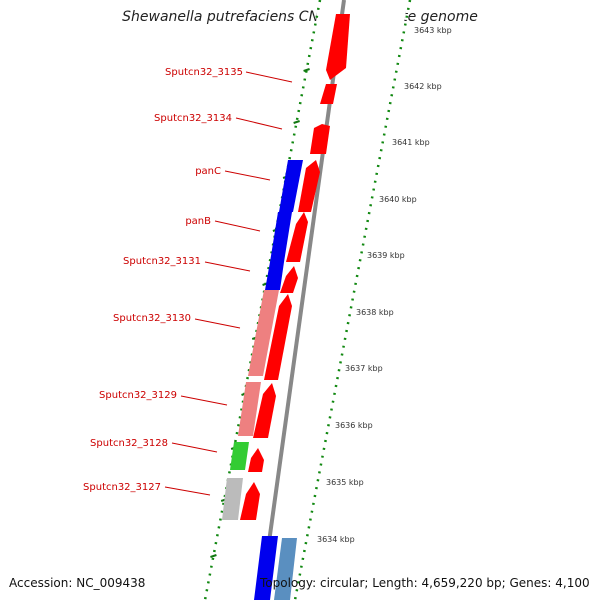 The image size is (600, 600). I want to click on scale-label-3636: 3636 kbp, so click(354, 425).